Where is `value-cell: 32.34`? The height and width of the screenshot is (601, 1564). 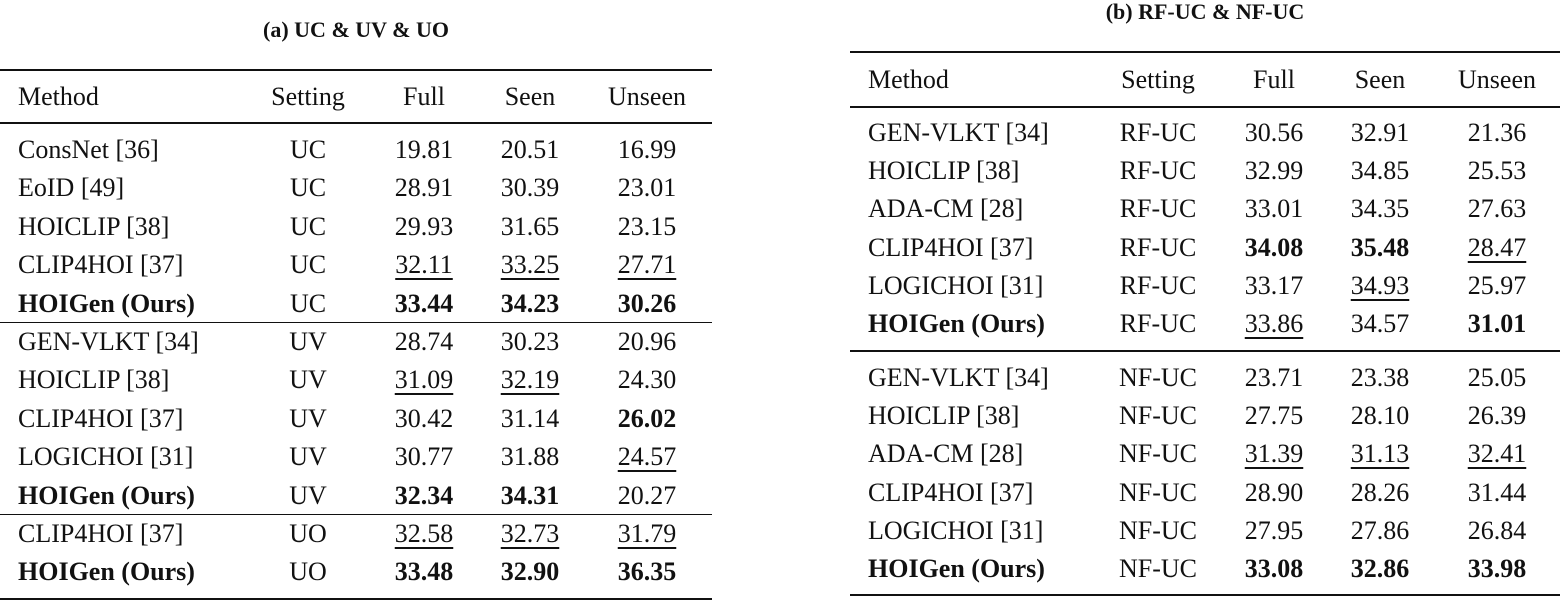
value-cell: 32.34 is located at coordinates (424, 495).